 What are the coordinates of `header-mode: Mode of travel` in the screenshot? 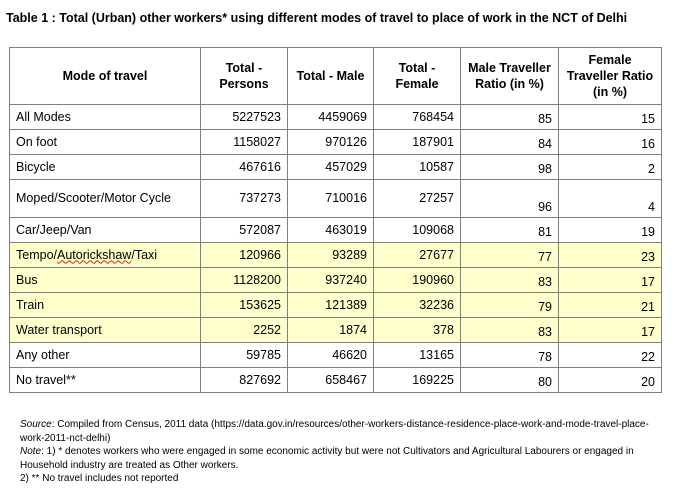 It's located at (105, 76).